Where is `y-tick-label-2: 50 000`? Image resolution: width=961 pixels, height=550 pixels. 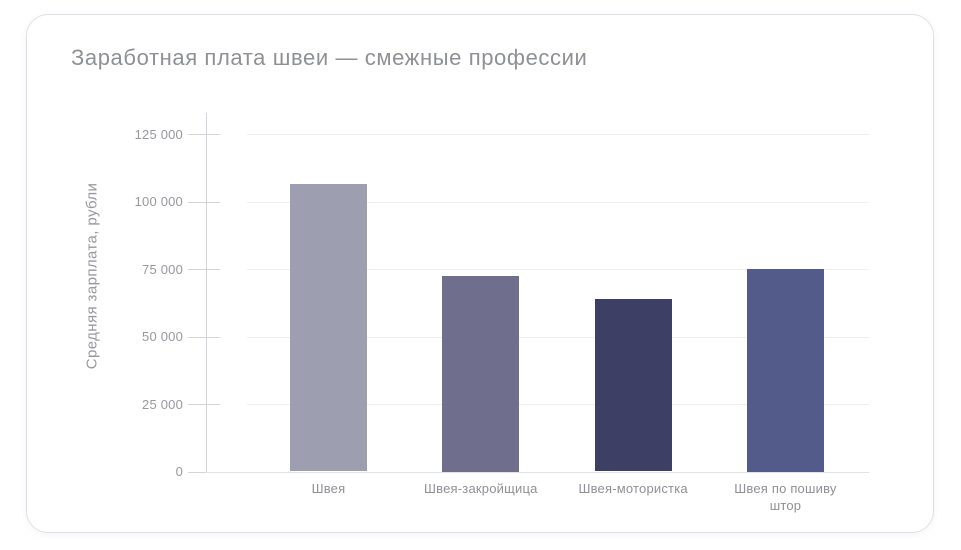
y-tick-label-2: 50 000 is located at coordinates (162, 336).